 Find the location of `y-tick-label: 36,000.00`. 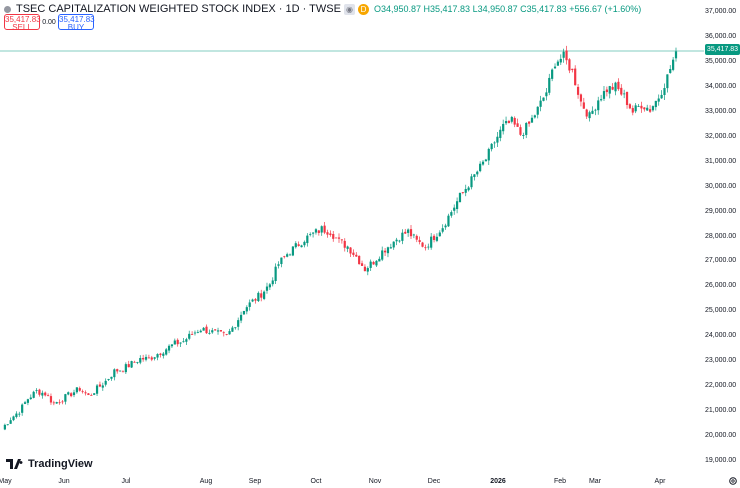

y-tick-label: 36,000.00 is located at coordinates (721, 36).